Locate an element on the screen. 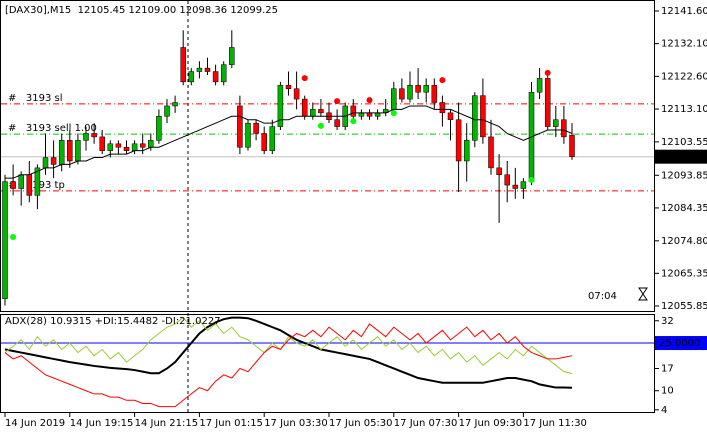 The height and width of the screenshot is (433, 707). y-tick-label: 12074.80 is located at coordinates (684, 241).